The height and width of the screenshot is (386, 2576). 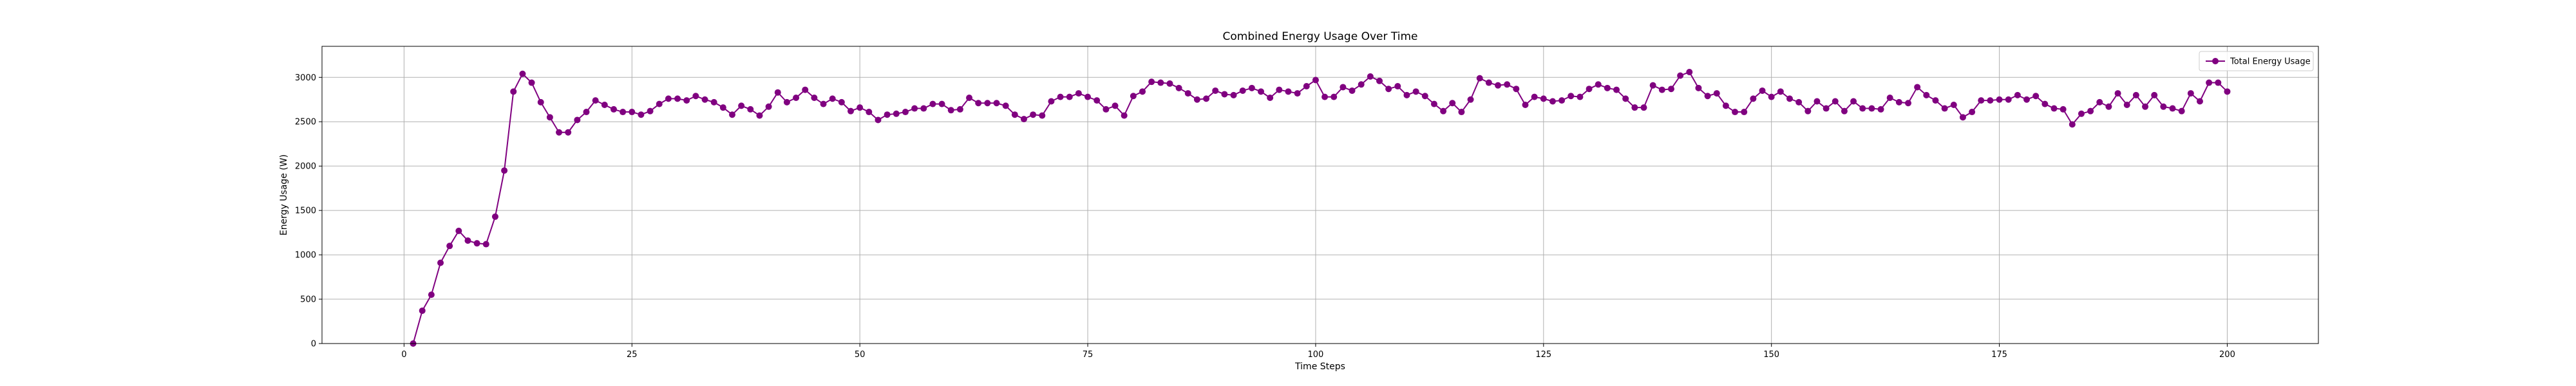 I want to click on x-tick-label: 150, so click(x=1771, y=355).